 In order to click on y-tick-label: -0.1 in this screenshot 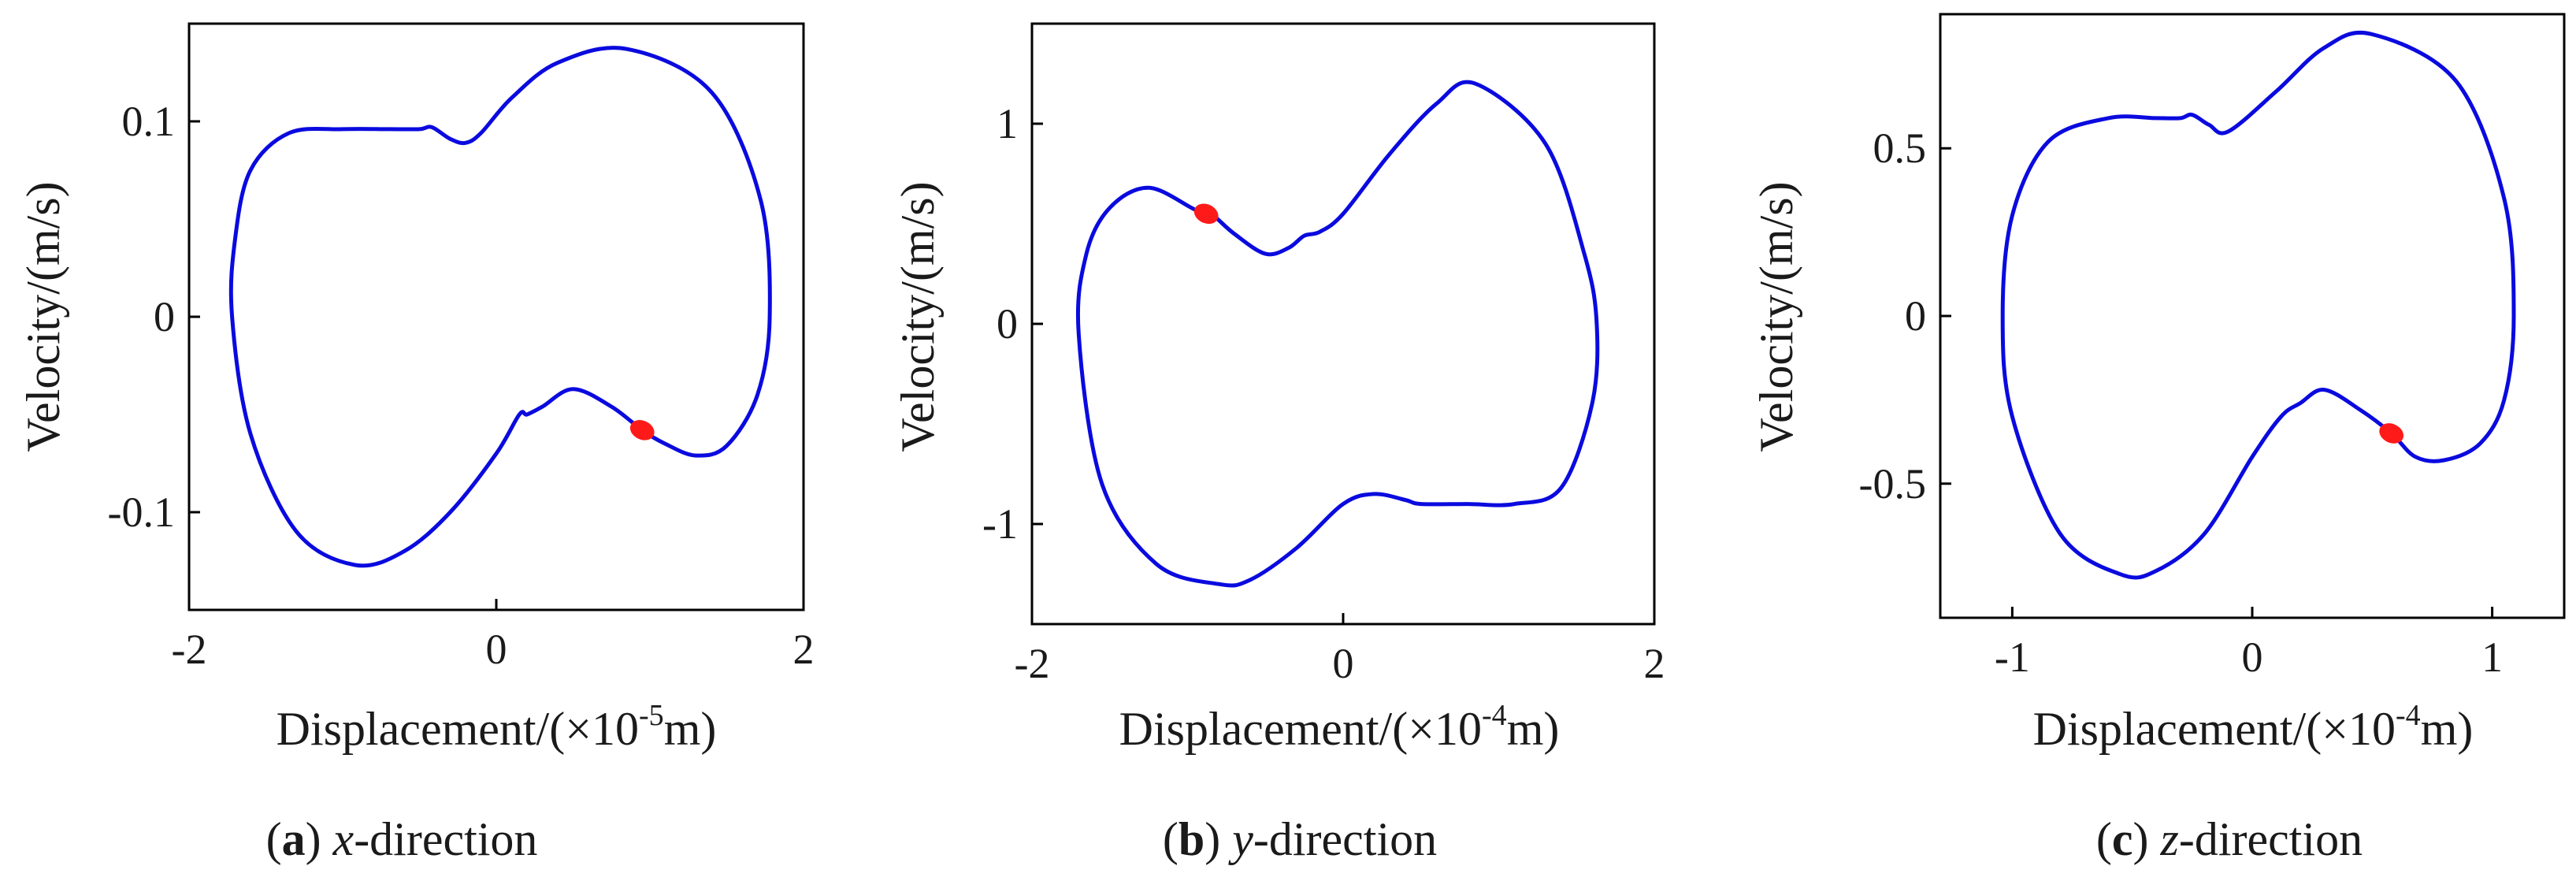, I will do `click(141, 513)`.